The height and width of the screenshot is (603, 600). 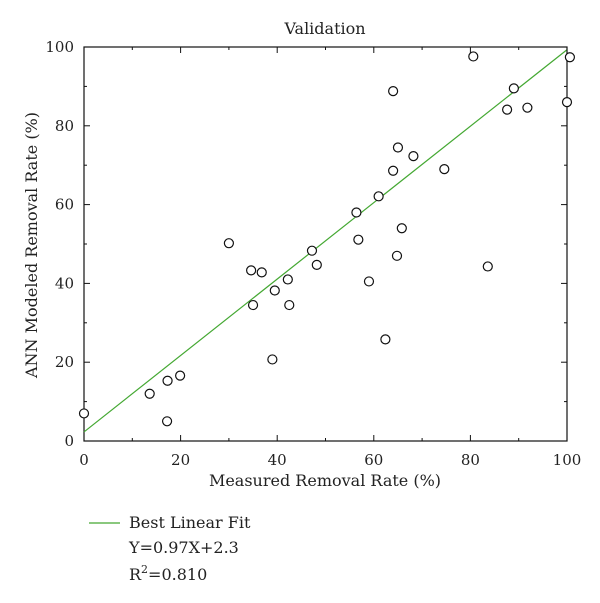 I want to click on x-tick-label: 80, so click(x=470, y=460).